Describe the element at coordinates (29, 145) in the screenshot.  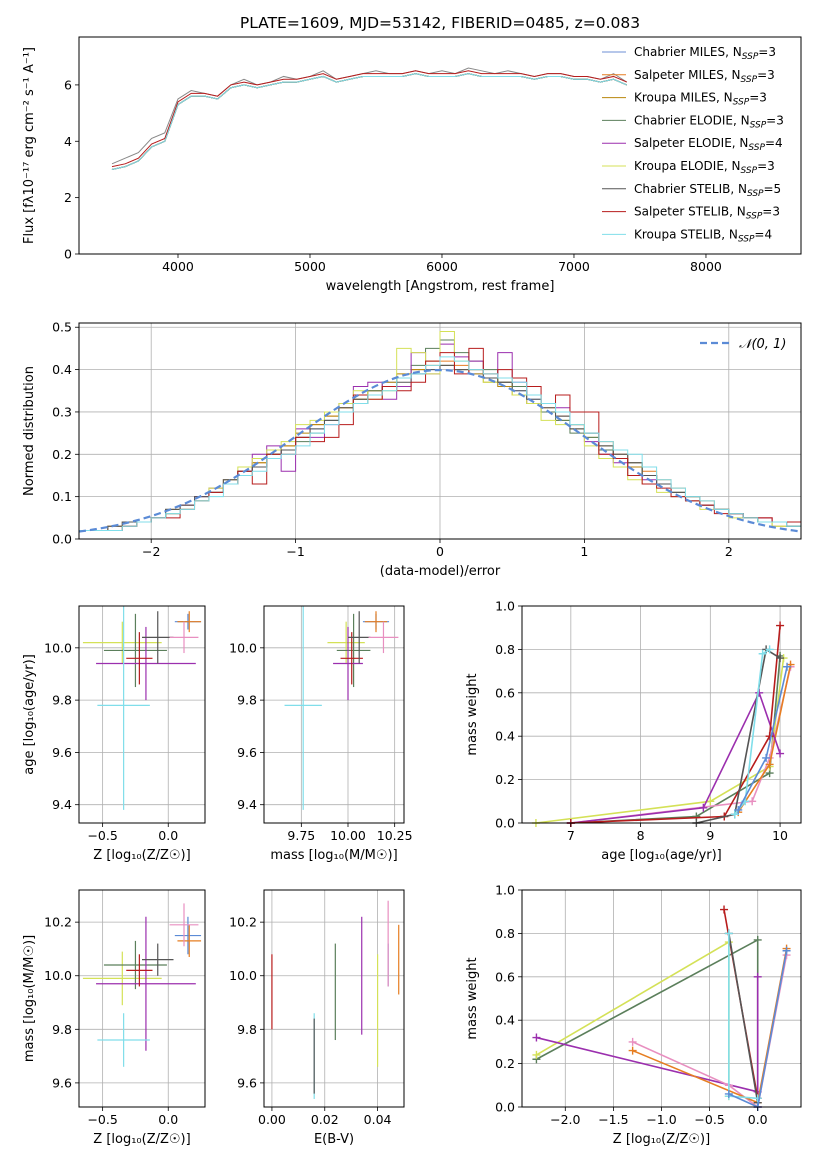
I see `y-axis-label: Flux [fλ10⁻¹⁷ erg cm⁻² s⁻¹ A⁻¹]` at that location.